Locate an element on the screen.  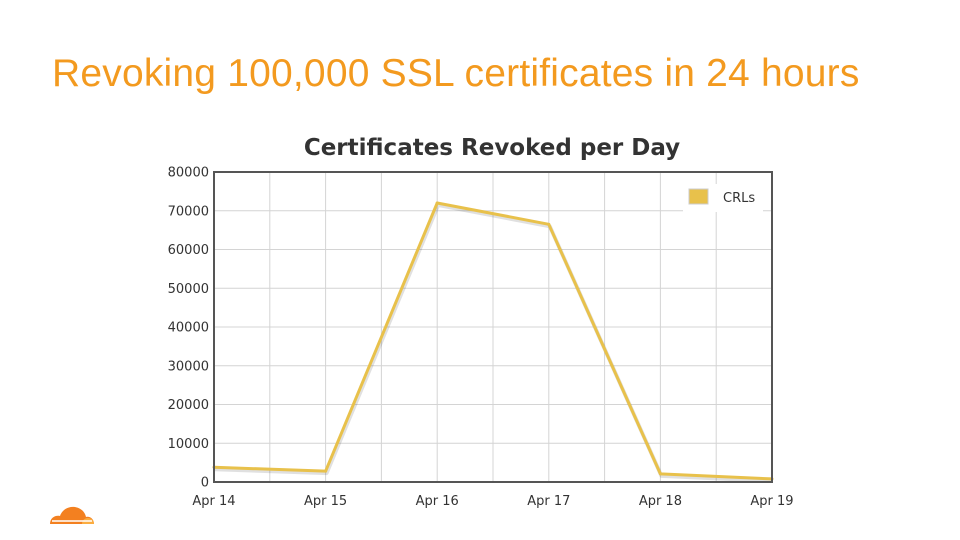
chart-legend: CRLs is located at coordinates (723, 198).